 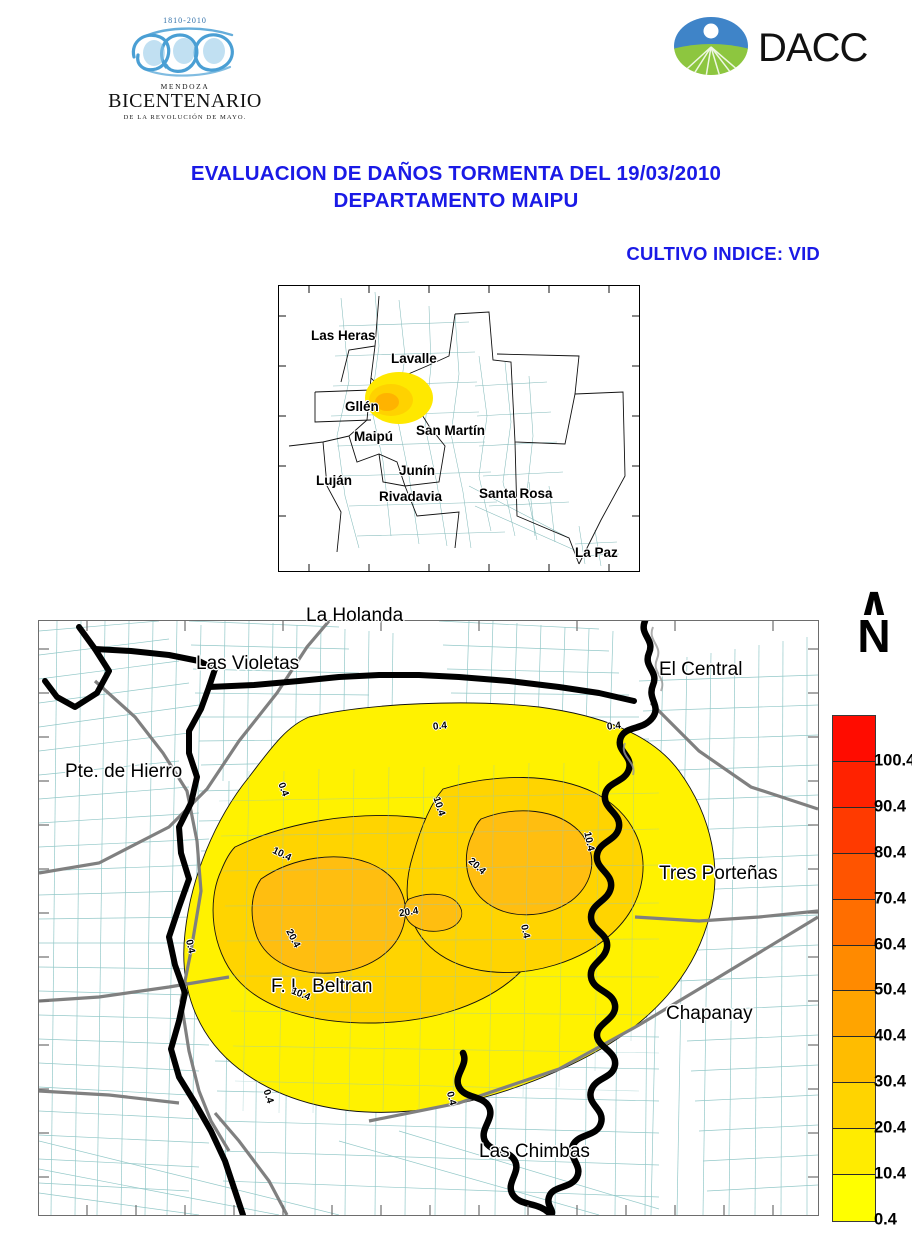 What do you see at coordinates (893, 760) in the screenshot?
I see `legend-label: 100.4` at bounding box center [893, 760].